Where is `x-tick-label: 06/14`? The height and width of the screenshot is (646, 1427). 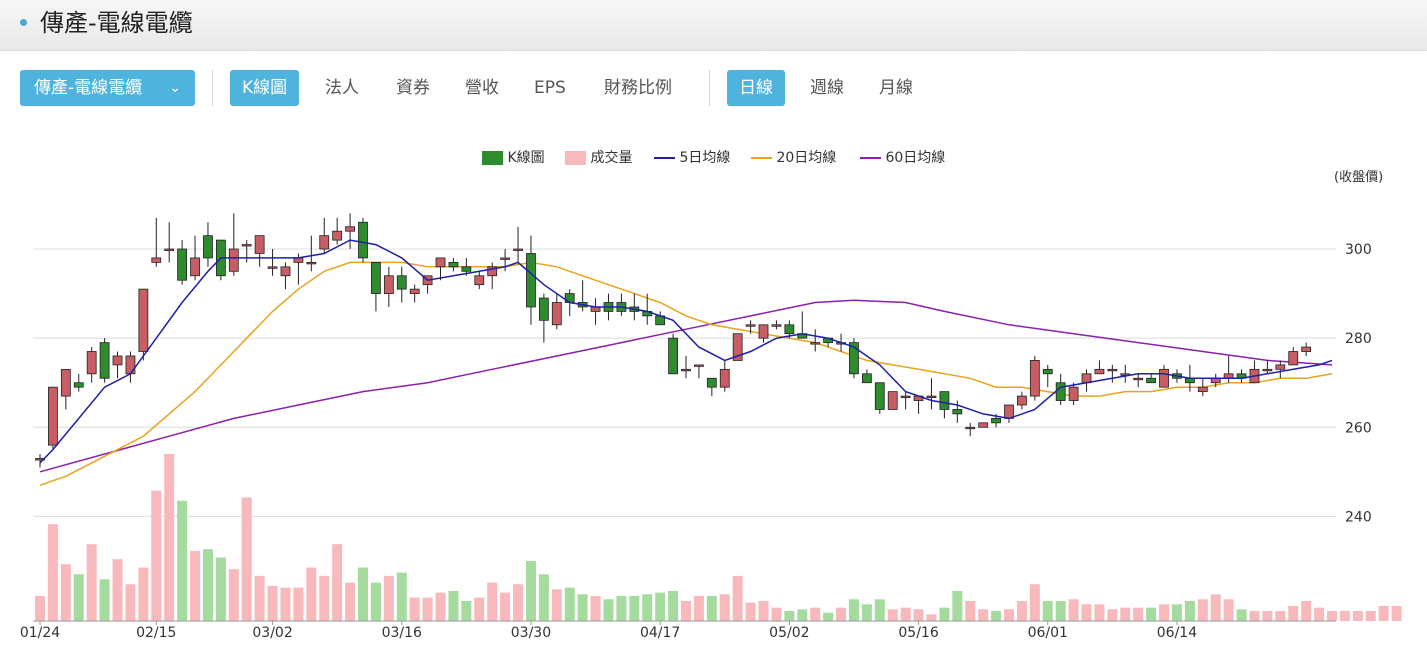 x-tick-label: 06/14 is located at coordinates (1177, 633).